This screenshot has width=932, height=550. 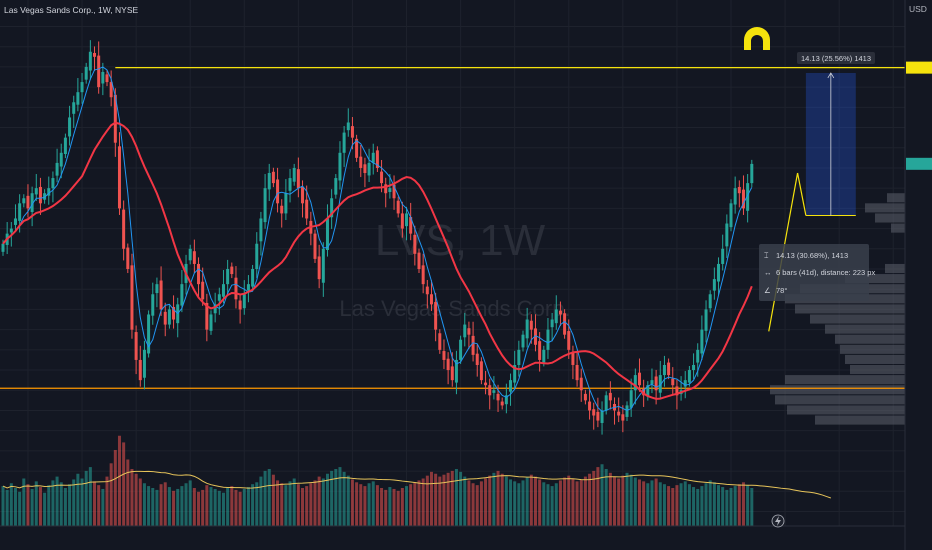 I want to click on lightning-icon, so click(x=778, y=521).